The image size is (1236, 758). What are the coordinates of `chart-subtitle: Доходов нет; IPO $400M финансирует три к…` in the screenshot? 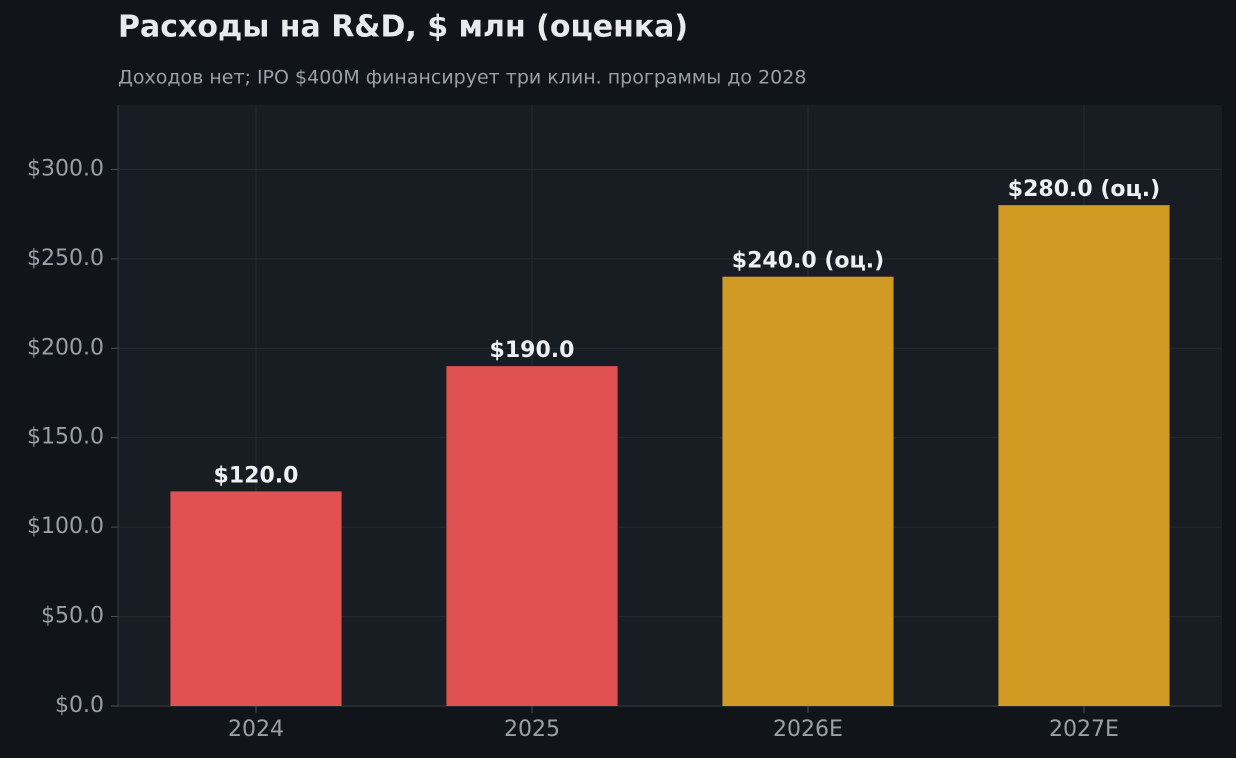 It's located at (462, 78).